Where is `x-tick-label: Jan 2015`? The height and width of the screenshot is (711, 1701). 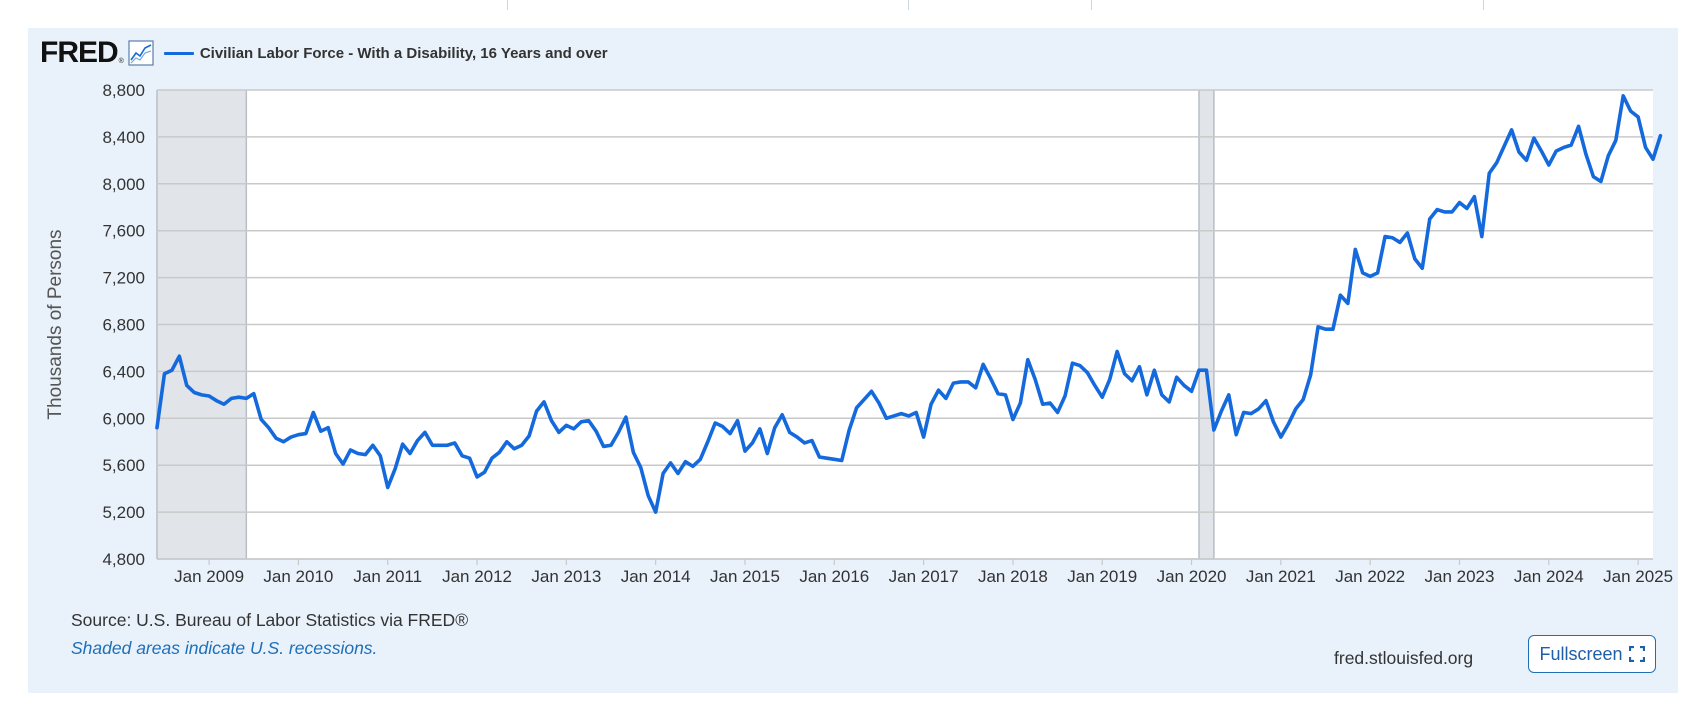
x-tick-label: Jan 2015 is located at coordinates (745, 576).